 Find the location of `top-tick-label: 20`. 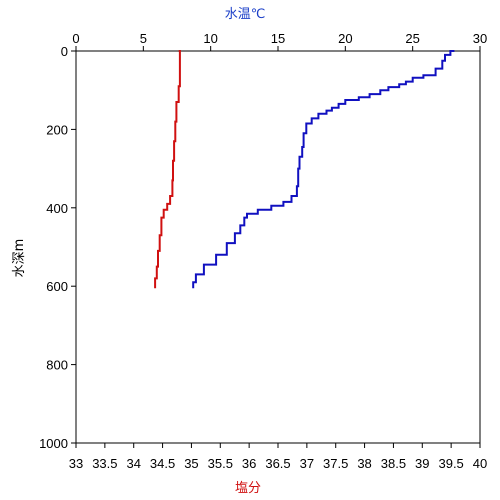

top-tick-label: 20 is located at coordinates (345, 38).